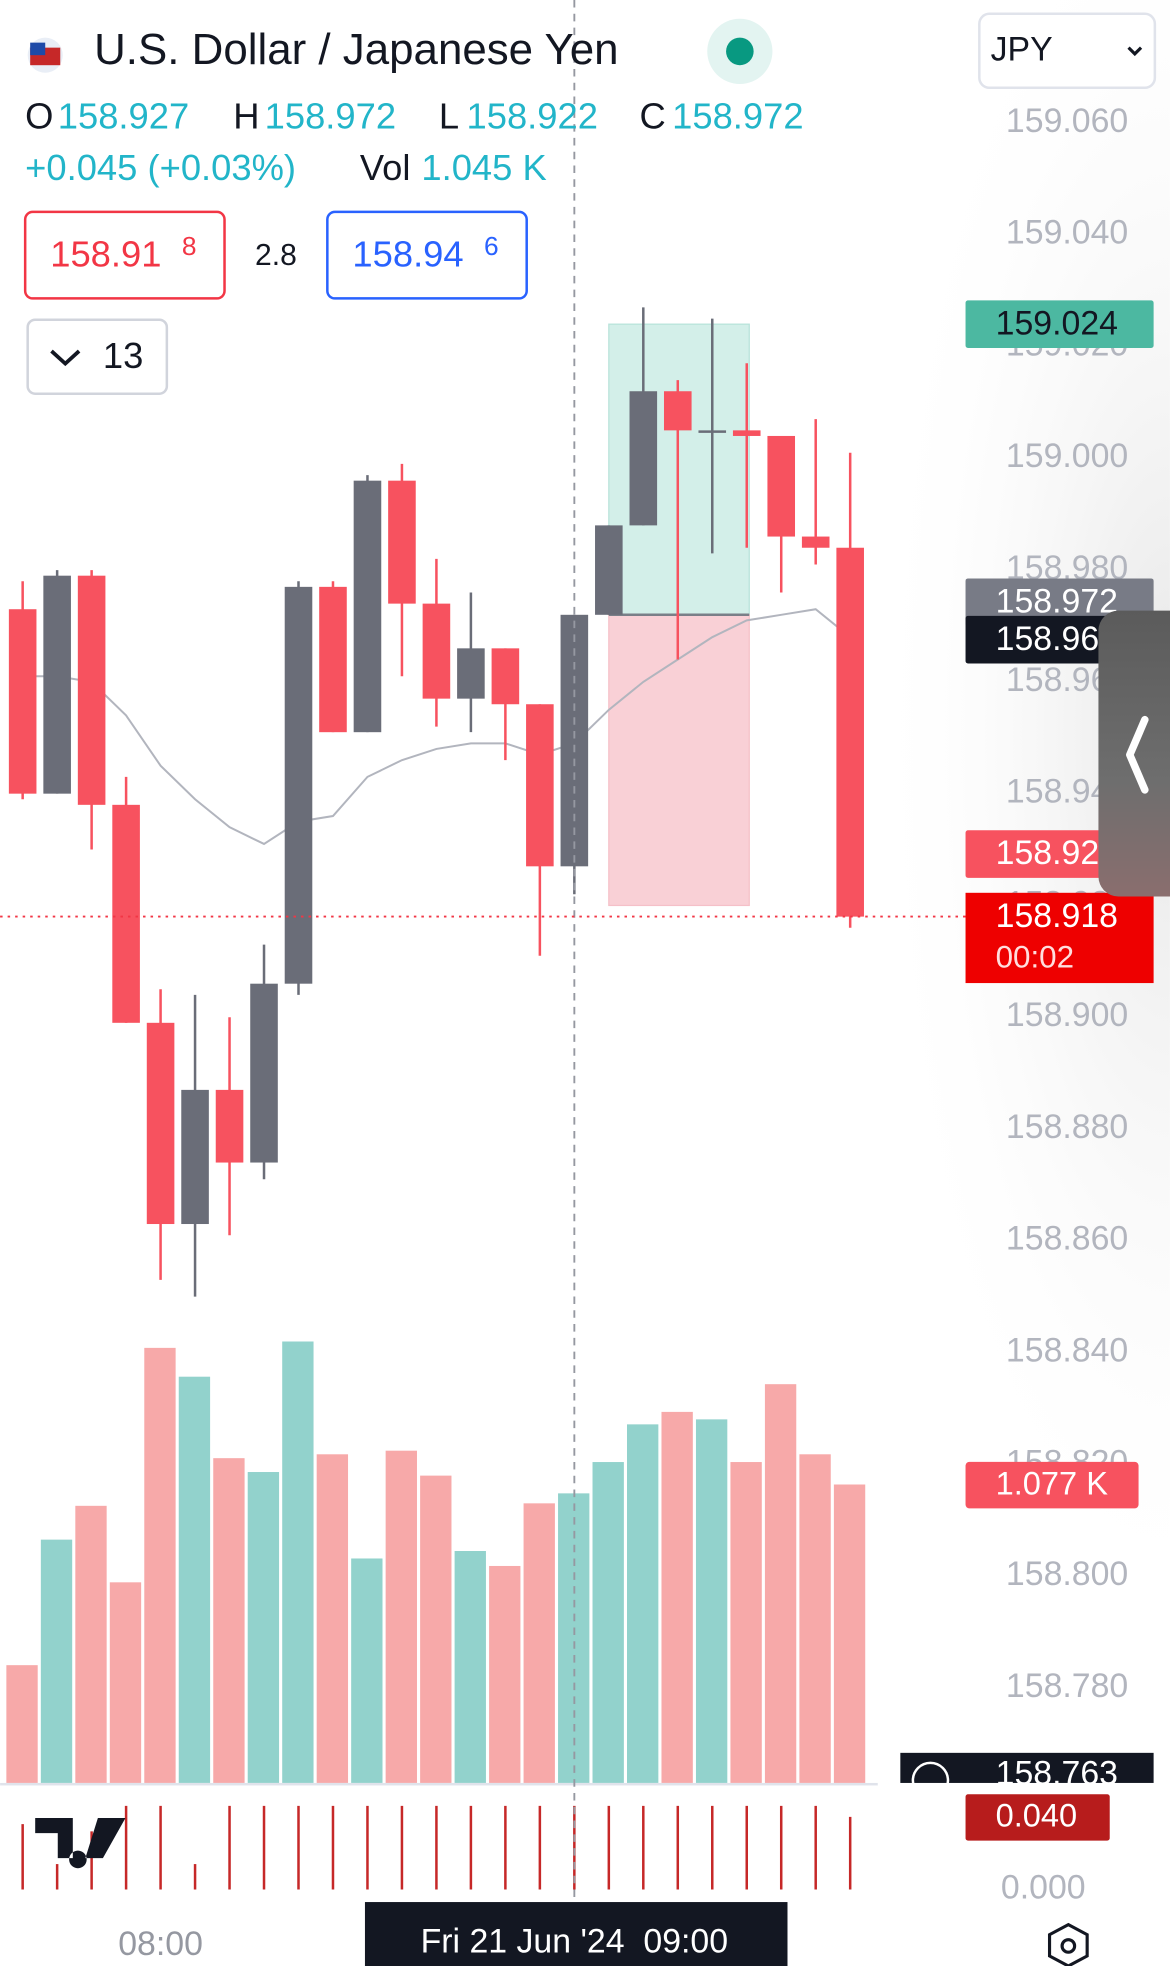 The width and height of the screenshot is (1170, 1966). I want to click on y-tick-label: 159.000, so click(1067, 456).